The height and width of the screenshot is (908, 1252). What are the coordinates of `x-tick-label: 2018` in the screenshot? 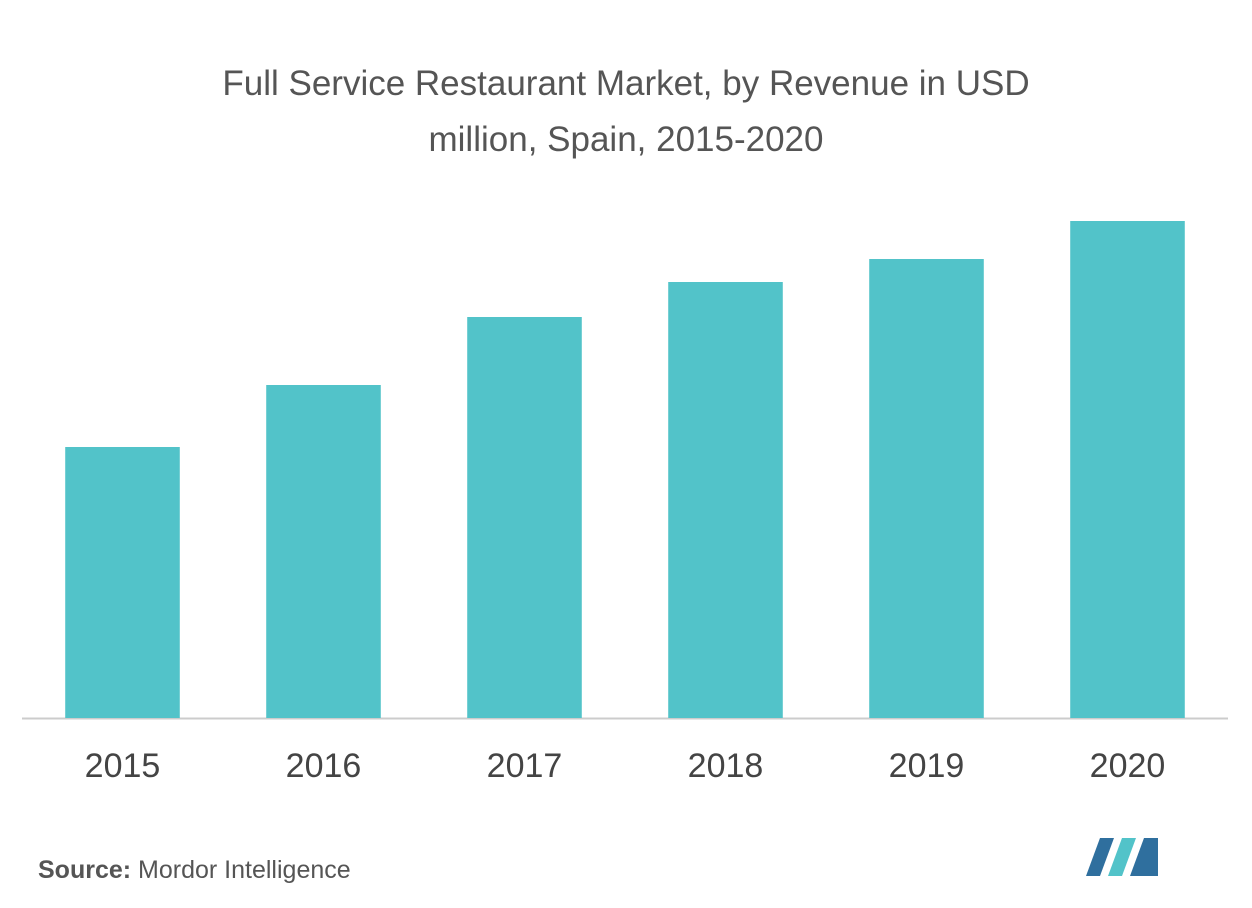 It's located at (726, 766).